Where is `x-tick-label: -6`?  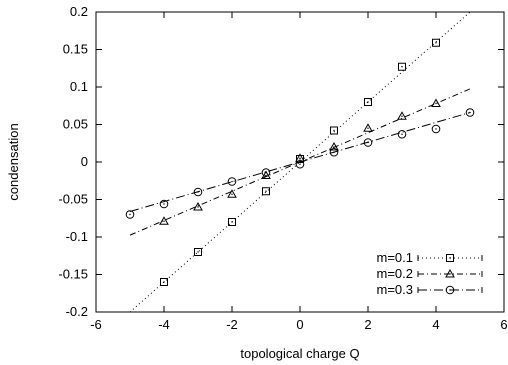
x-tick-label: -6 is located at coordinates (96, 324).